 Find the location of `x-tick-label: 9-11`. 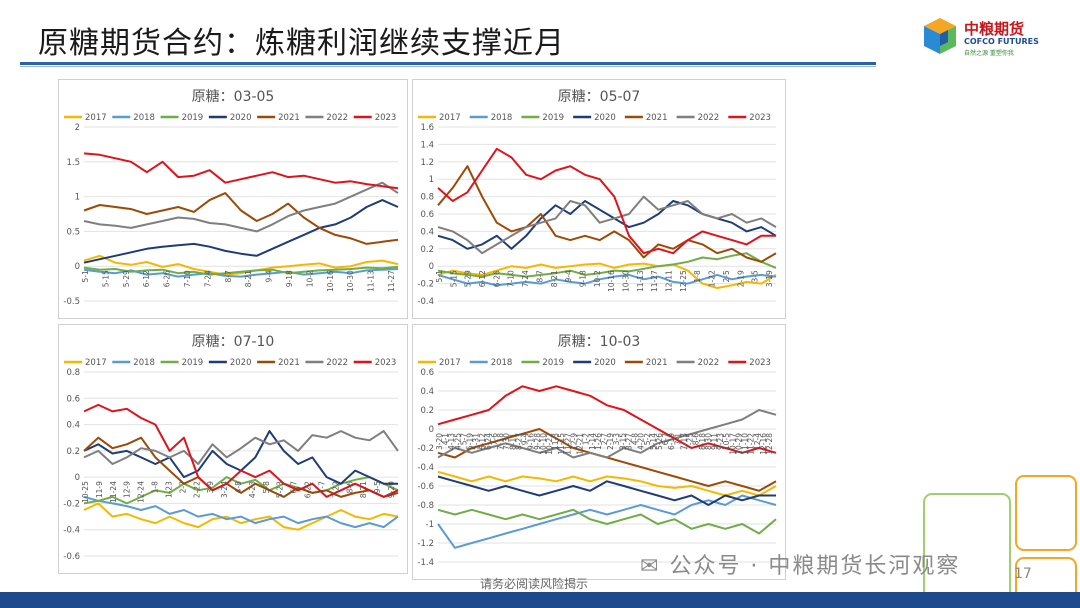

x-tick-label: 9-11 is located at coordinates (714, 441).